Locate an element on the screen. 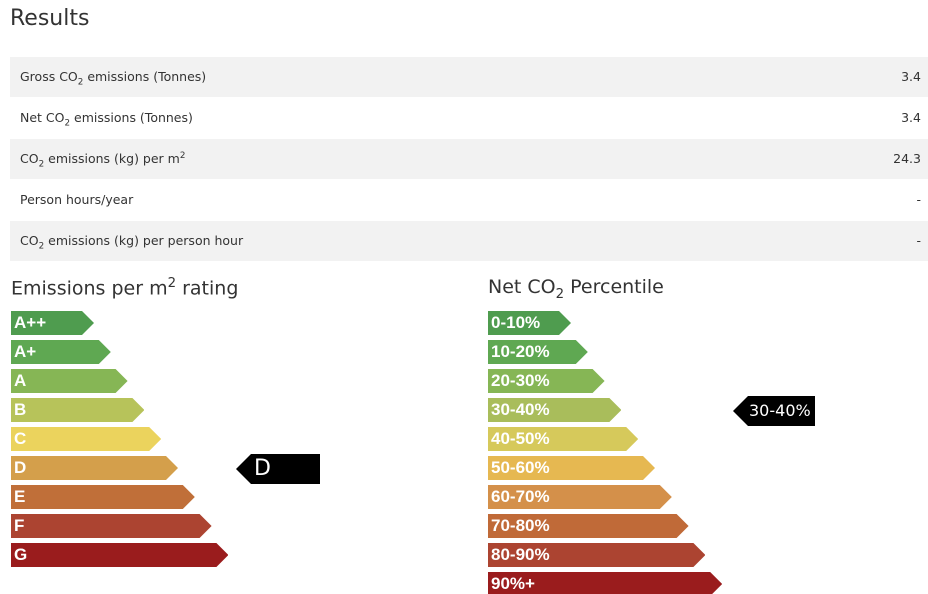 The height and width of the screenshot is (594, 928). text-segment: emissions (kg) per person hour is located at coordinates (144, 240).